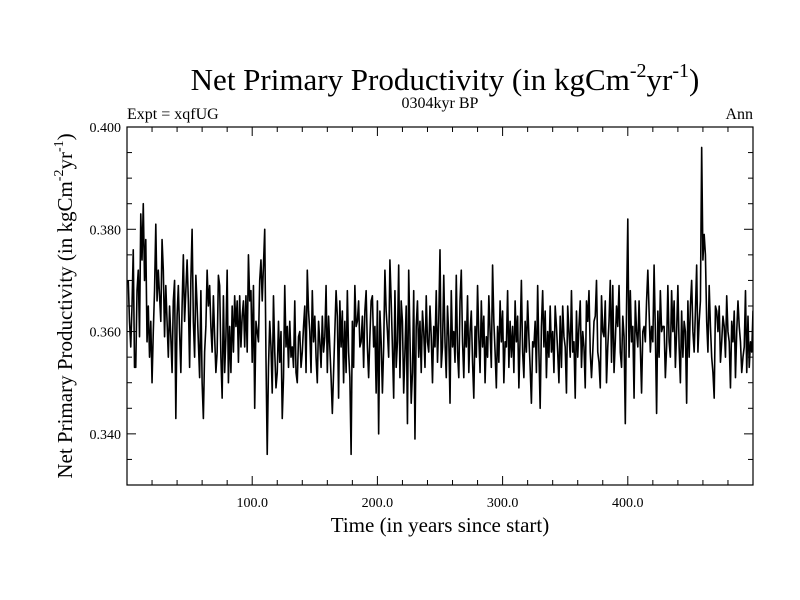 This screenshot has width=800, height=600. I want to click on x-tick-label: 400.0, so click(628, 503).